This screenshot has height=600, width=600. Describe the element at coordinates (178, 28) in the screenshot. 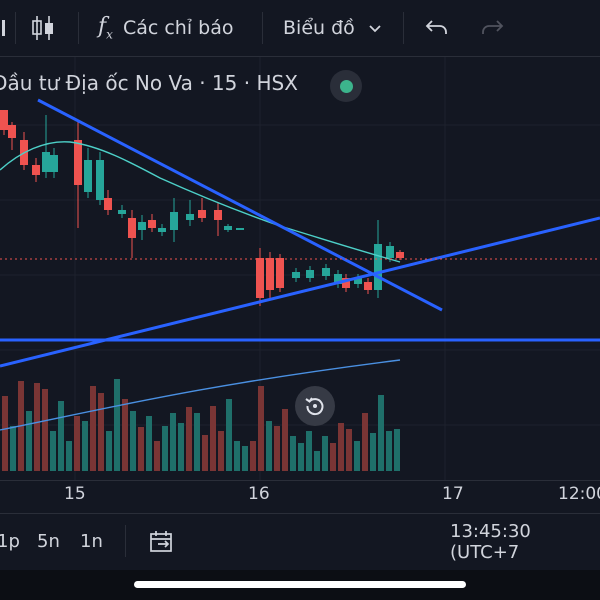

I see `indicators-label: Các chỉ báo` at that location.